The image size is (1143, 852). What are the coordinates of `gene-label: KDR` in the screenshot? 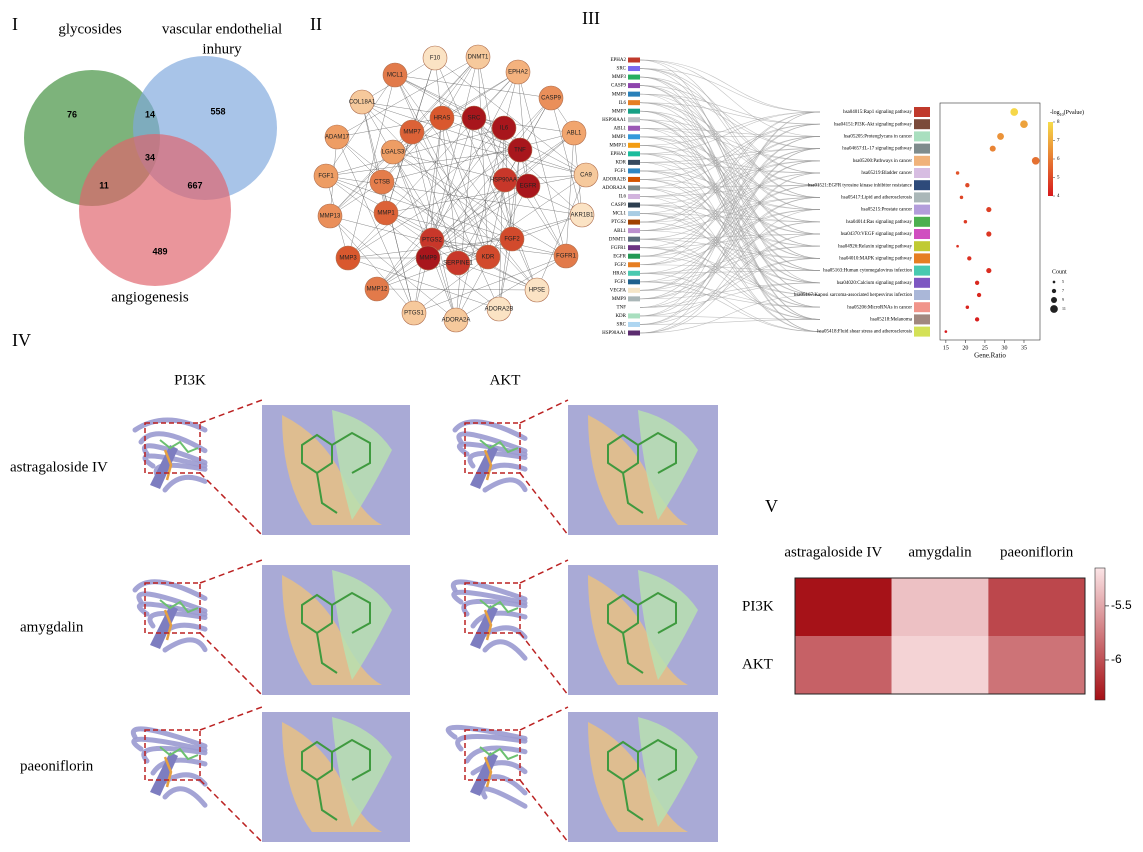 It's located at (620, 163).